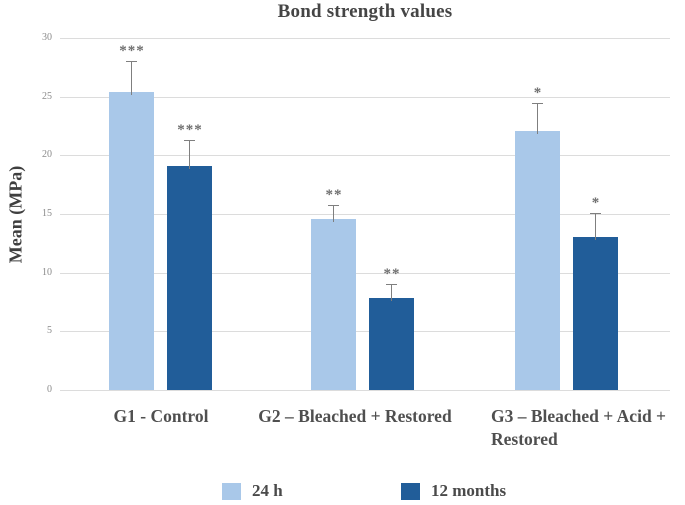 The height and width of the screenshot is (505, 685). I want to click on bar-24h-g1, so click(131, 240).